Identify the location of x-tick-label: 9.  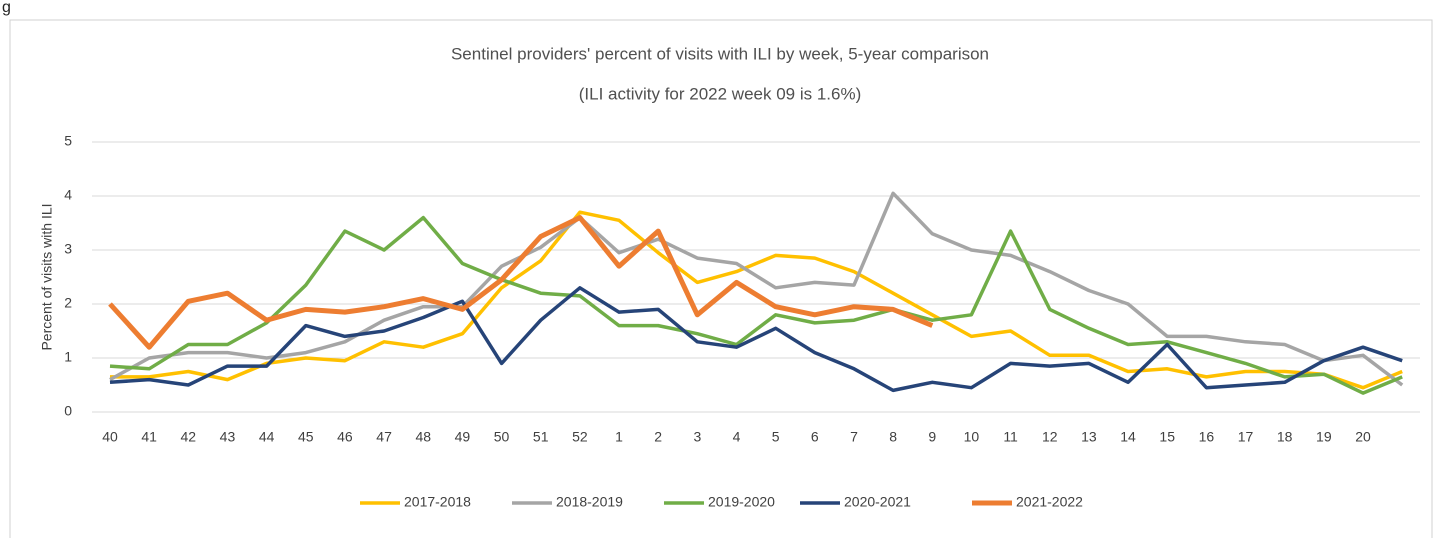
(932, 437).